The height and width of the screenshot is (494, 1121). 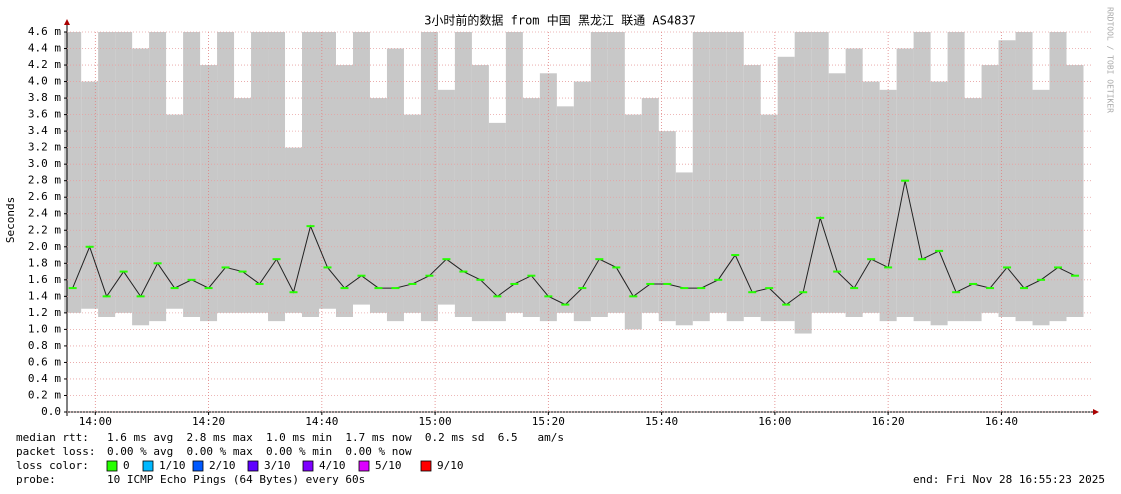 I want to click on x-tick-label: 15:00, so click(x=435, y=421).